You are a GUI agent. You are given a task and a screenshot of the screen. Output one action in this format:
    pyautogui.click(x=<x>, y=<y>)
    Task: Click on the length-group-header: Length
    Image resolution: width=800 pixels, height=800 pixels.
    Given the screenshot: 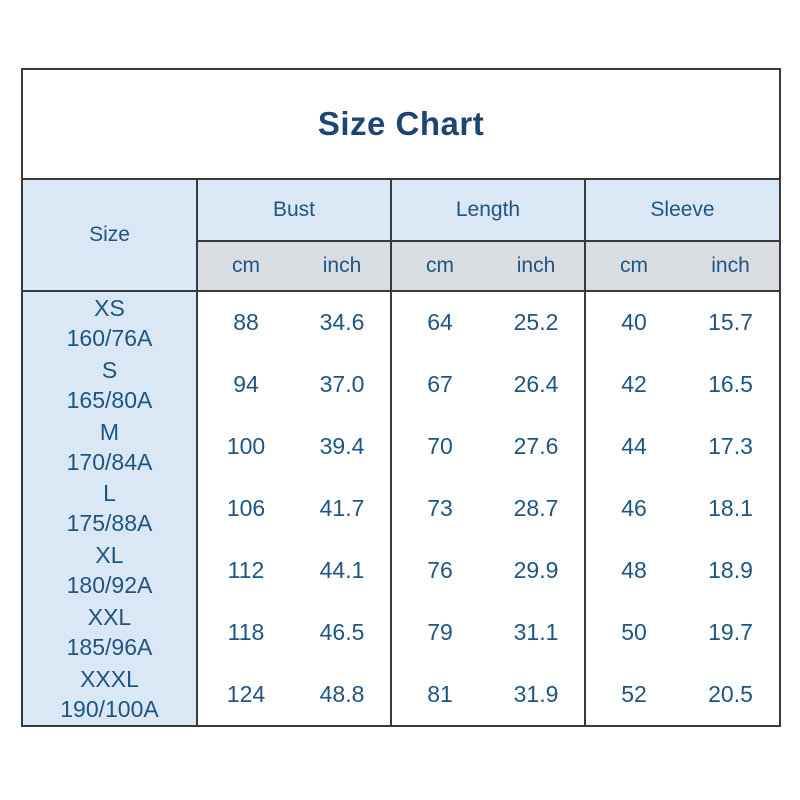 What is the action you would take?
    pyautogui.click(x=487, y=210)
    